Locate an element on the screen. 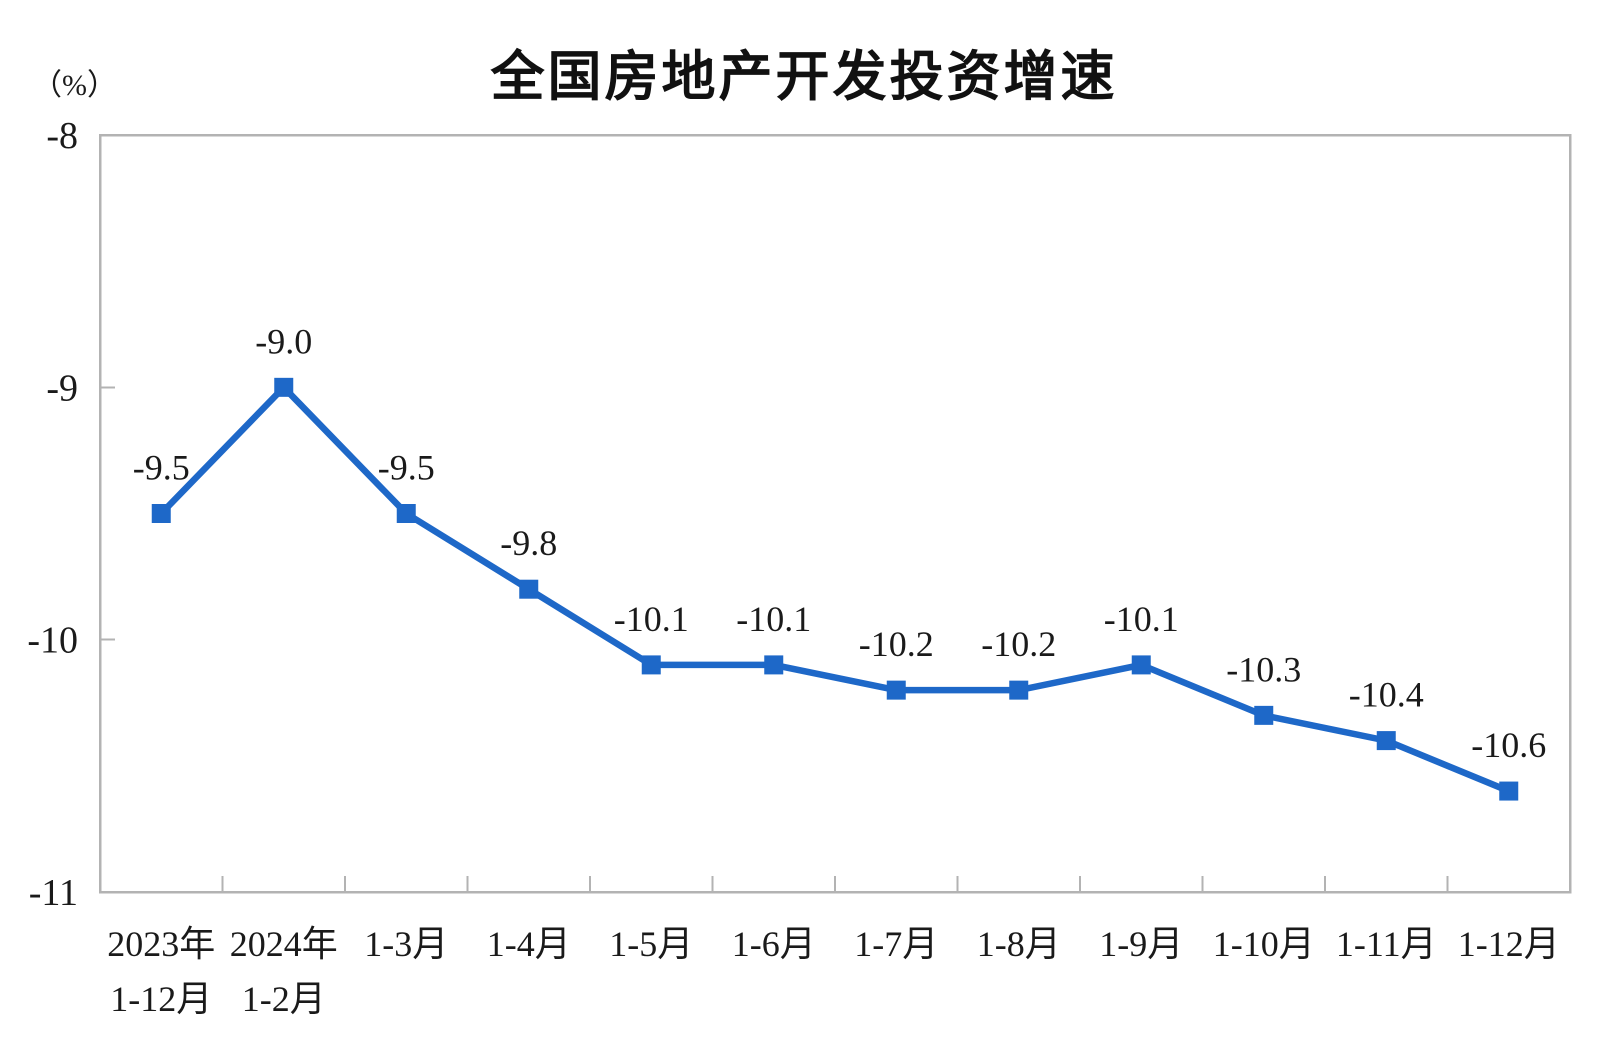 The image size is (1608, 1053). y-axis-tick-label: -9 is located at coordinates (62, 388).